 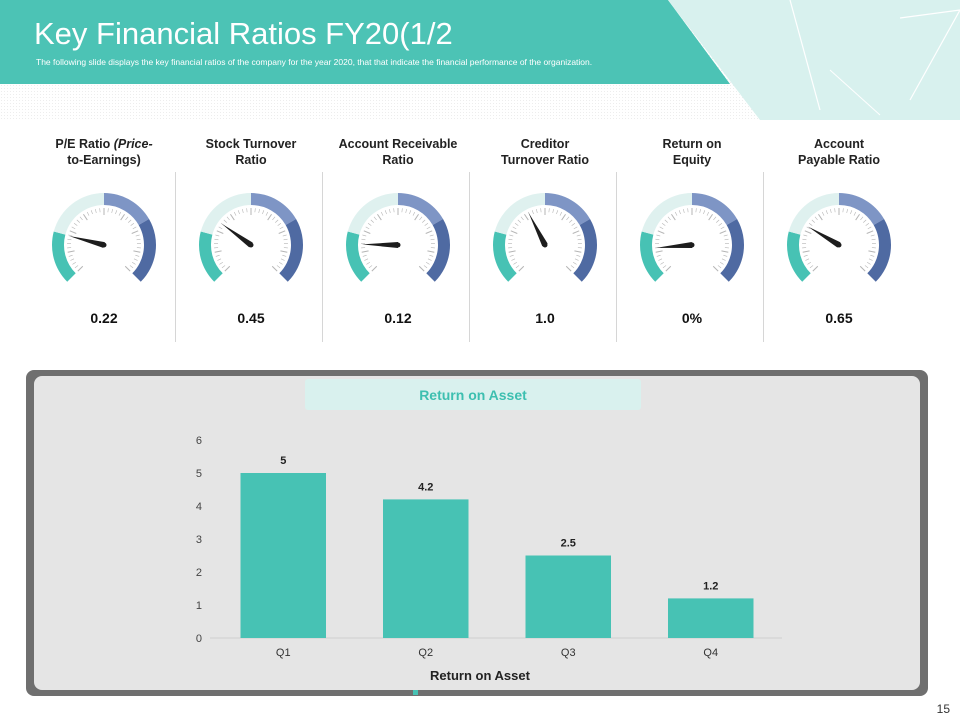 I want to click on gauge-5: Return on Equity 0%, so click(x=692, y=237).